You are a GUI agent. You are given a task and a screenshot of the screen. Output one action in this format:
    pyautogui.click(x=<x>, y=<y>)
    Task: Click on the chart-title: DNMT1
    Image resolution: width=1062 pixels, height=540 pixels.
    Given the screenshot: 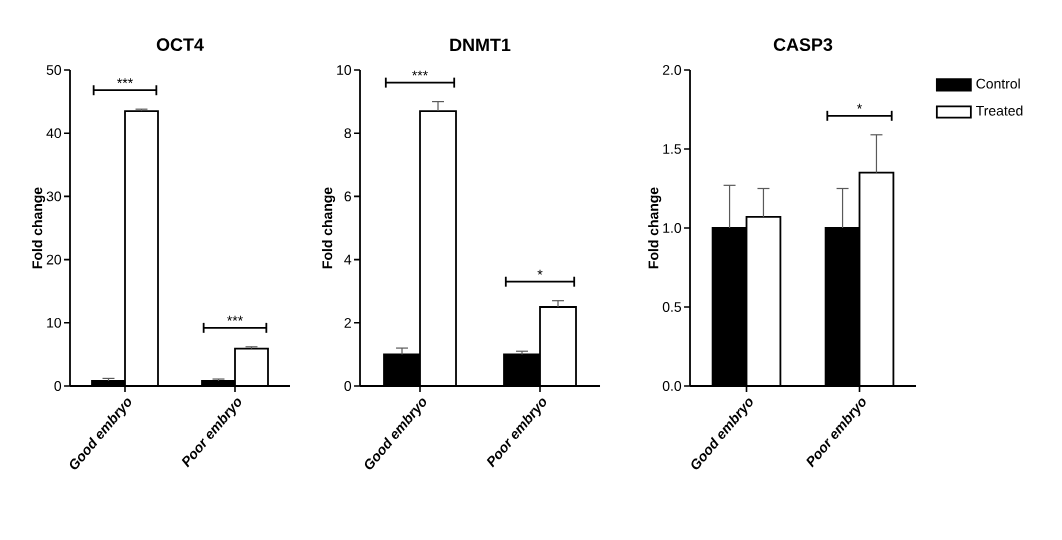 What is the action you would take?
    pyautogui.click(x=480, y=44)
    